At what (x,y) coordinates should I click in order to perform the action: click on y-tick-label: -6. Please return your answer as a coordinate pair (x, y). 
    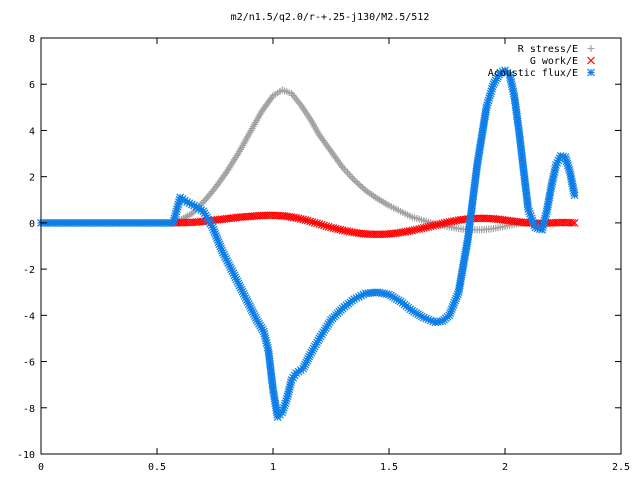
    Looking at the image, I should click on (29, 363).